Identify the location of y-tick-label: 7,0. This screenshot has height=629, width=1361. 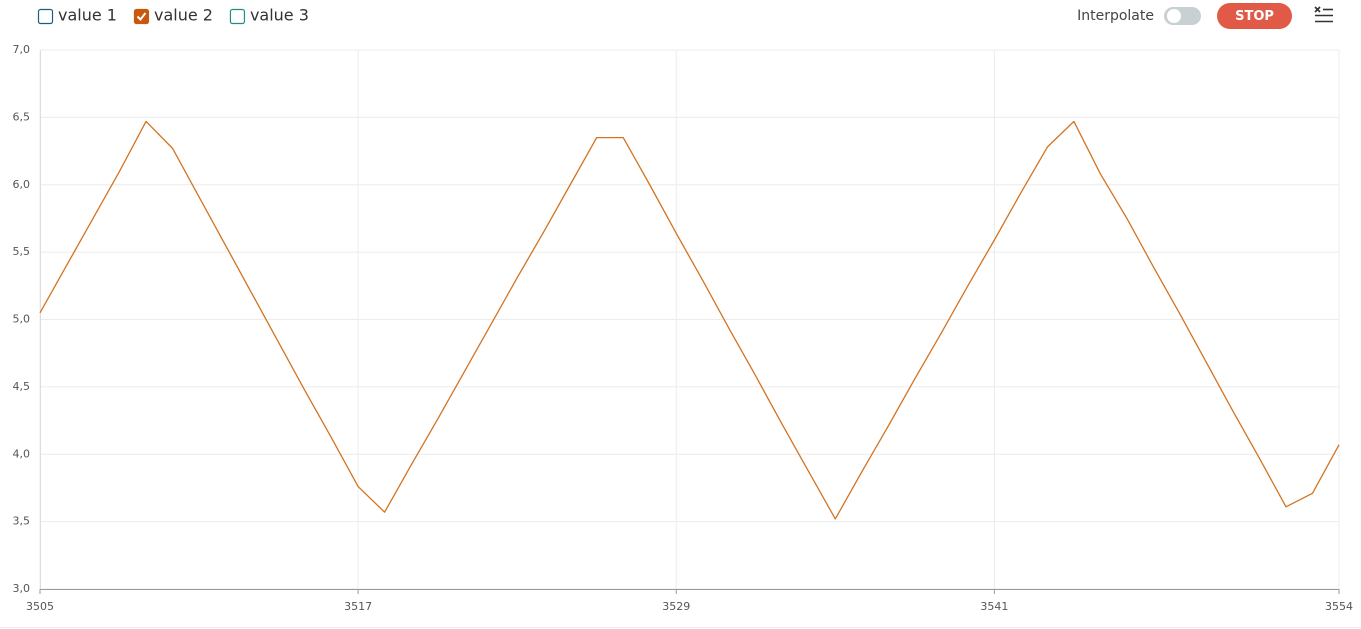
(22, 49).